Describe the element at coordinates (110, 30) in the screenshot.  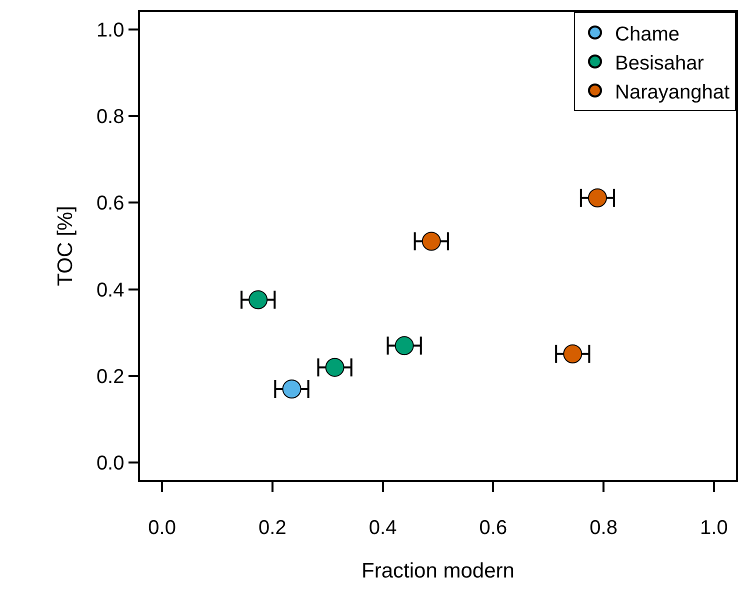
I see `y-tick-label: 1.0` at that location.